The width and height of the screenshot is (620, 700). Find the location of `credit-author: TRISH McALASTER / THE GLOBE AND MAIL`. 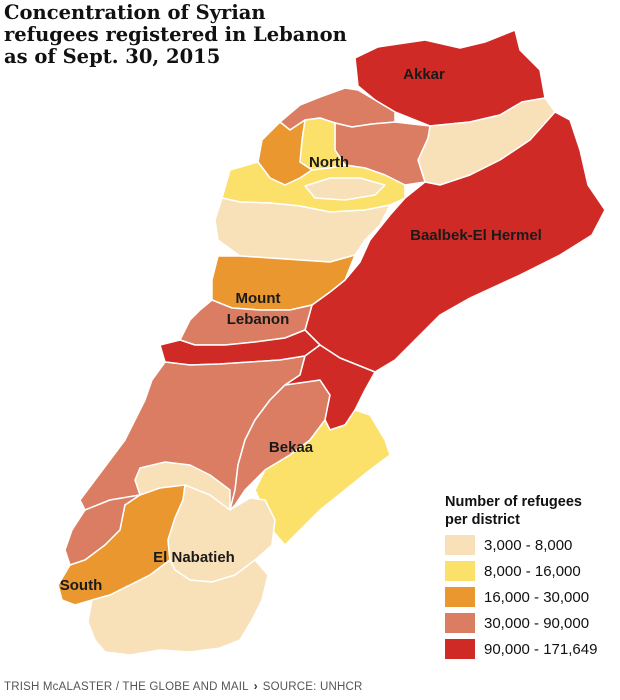

credit-author: TRISH McALASTER / THE GLOBE AND MAIL is located at coordinates (126, 687).